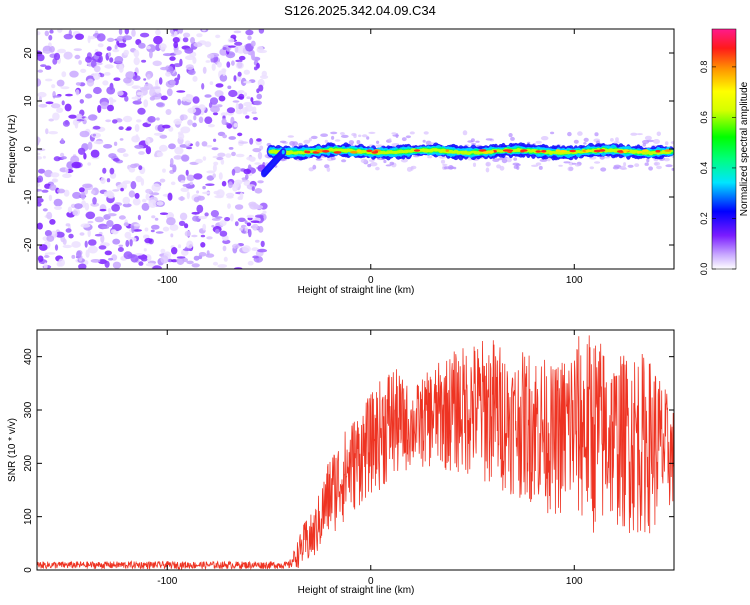 Image resolution: width=750 pixels, height=605 pixels. Describe the element at coordinates (28, 463) in the screenshot. I see `y-tick-label: 200` at that location.